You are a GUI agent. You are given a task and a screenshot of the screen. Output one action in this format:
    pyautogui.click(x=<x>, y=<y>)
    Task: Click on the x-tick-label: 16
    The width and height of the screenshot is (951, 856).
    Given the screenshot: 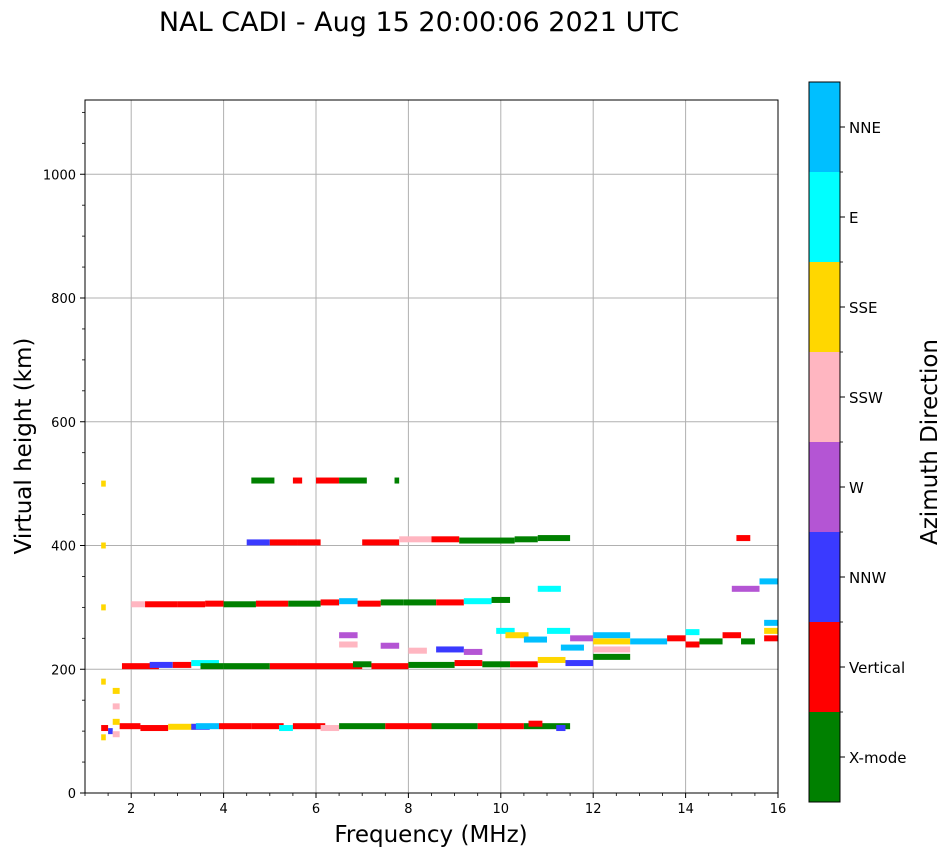 What is the action you would take?
    pyautogui.click(x=778, y=809)
    